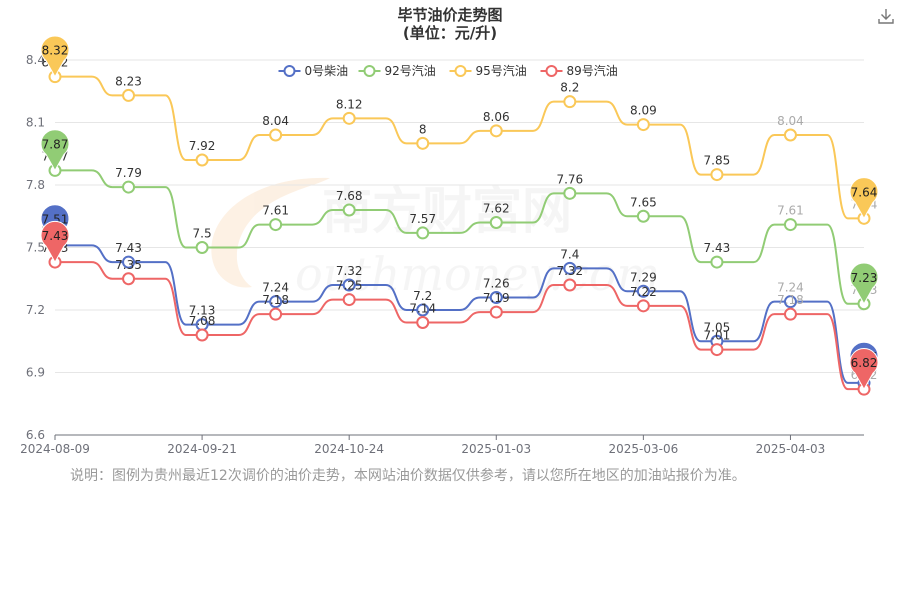 This screenshot has height=600, width=900. Describe the element at coordinates (422, 309) in the screenshot. I see `data-label: 7.14` at that location.